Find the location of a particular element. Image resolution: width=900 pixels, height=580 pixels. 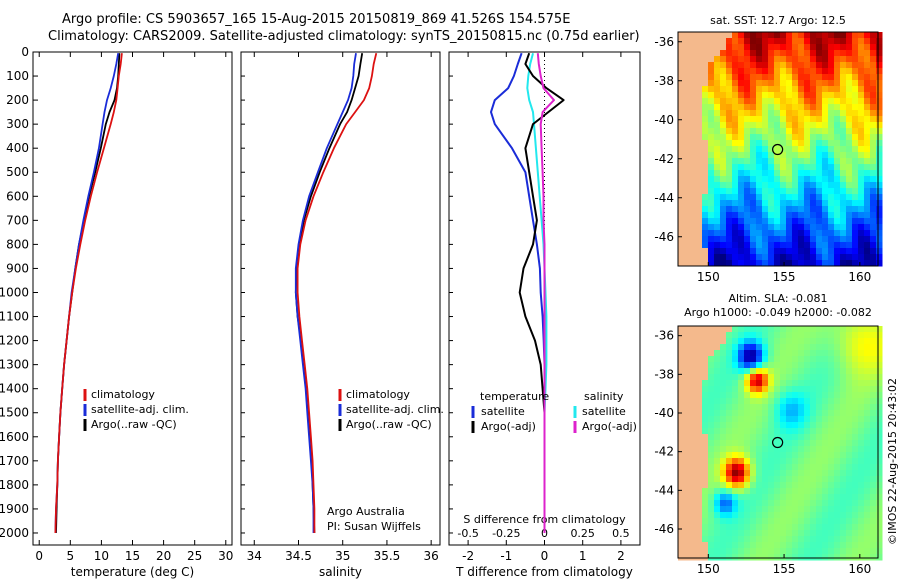

sla-map-argo-marker is located at coordinates (778, 442).